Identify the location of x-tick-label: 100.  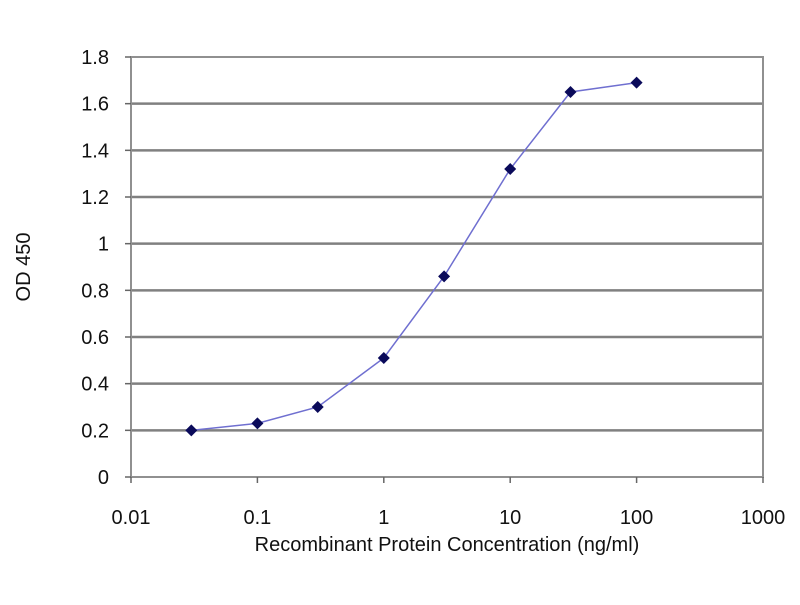
(636, 518).